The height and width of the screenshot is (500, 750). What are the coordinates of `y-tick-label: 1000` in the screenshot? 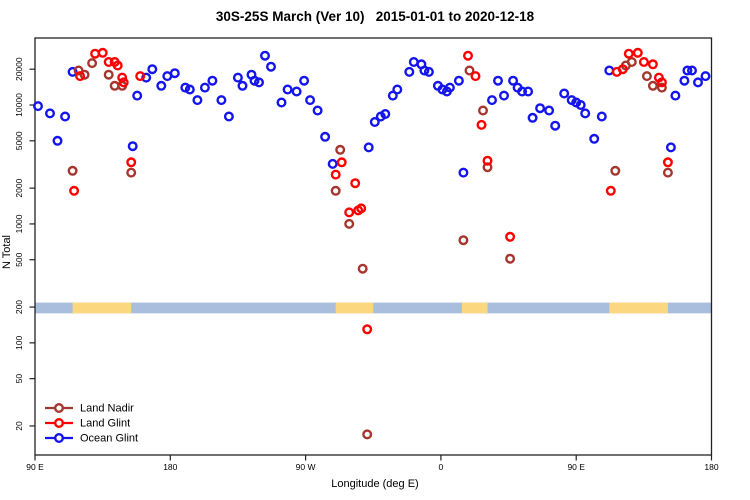 It's located at (19, 223).